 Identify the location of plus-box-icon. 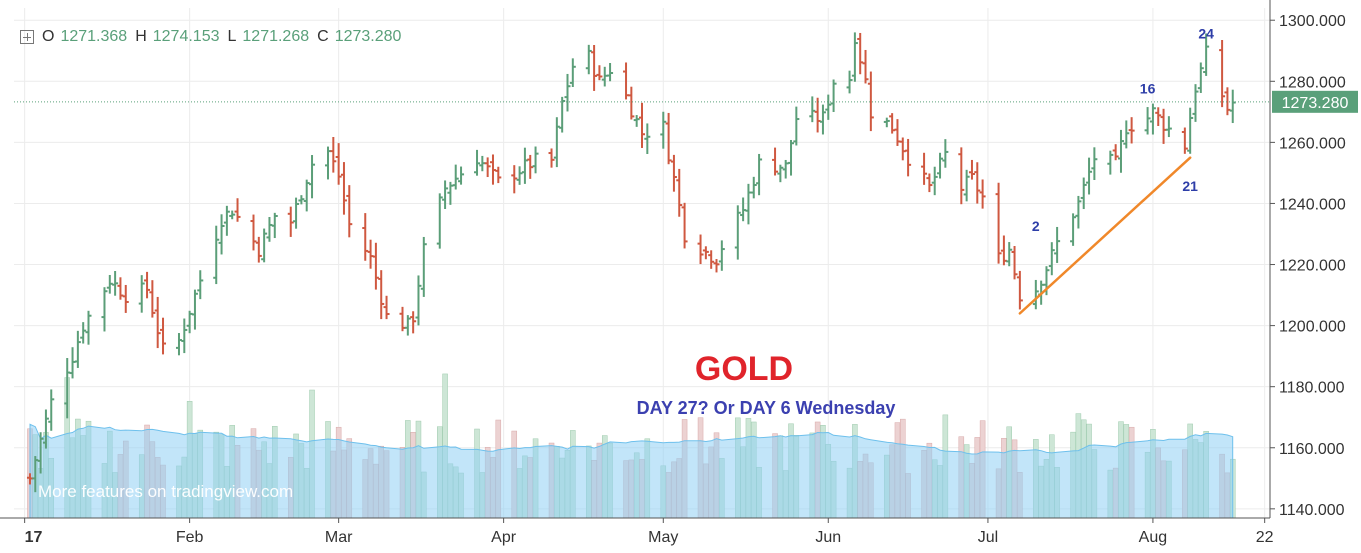
(27, 37).